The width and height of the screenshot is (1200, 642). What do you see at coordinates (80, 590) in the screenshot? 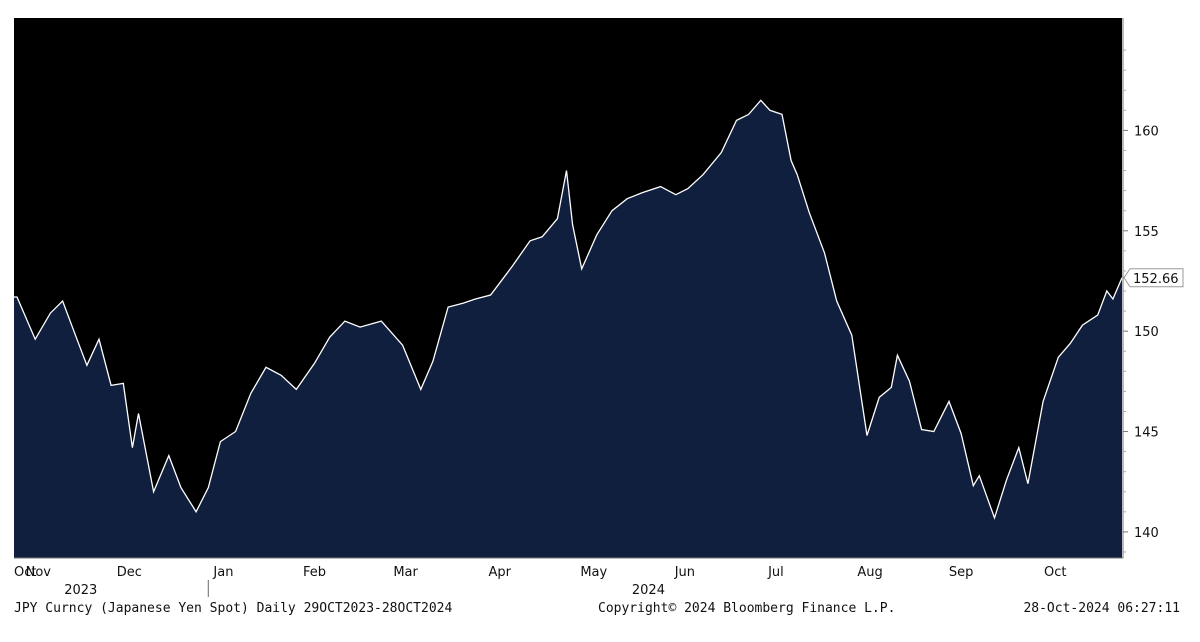
I see `x-year-label: 2023` at bounding box center [80, 590].